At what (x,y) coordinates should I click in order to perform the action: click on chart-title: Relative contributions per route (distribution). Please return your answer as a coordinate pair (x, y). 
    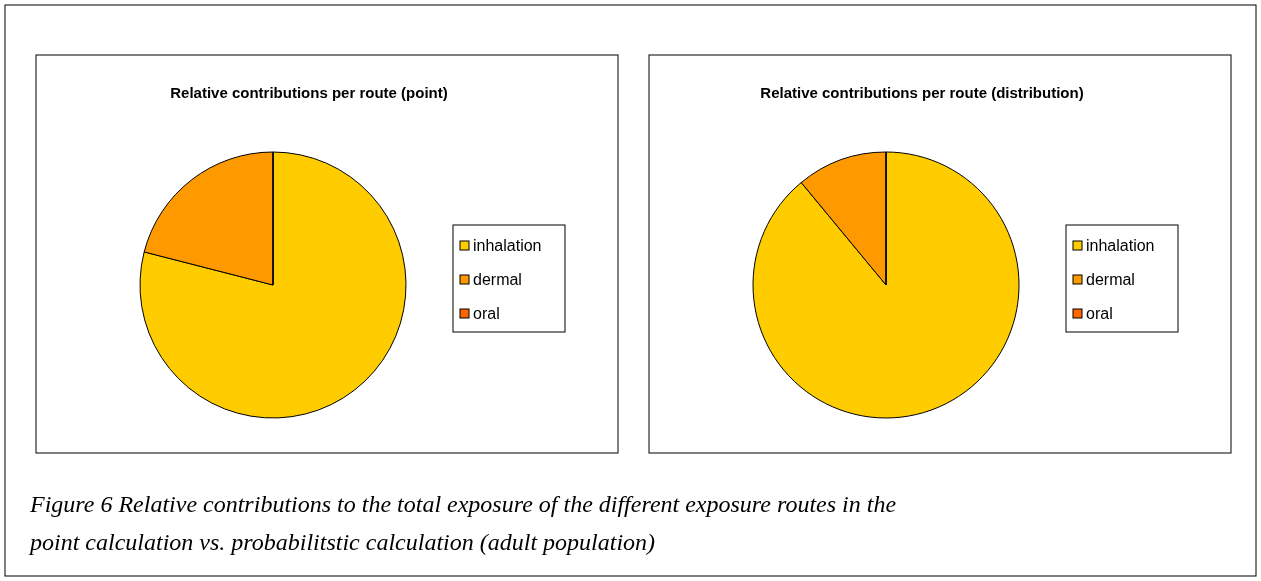
    Looking at the image, I should click on (922, 92).